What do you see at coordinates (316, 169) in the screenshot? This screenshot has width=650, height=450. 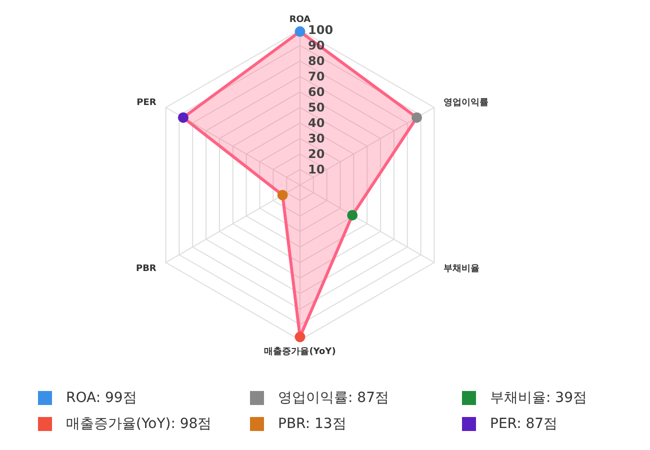 I see `y-tick-label: 10` at bounding box center [316, 169].